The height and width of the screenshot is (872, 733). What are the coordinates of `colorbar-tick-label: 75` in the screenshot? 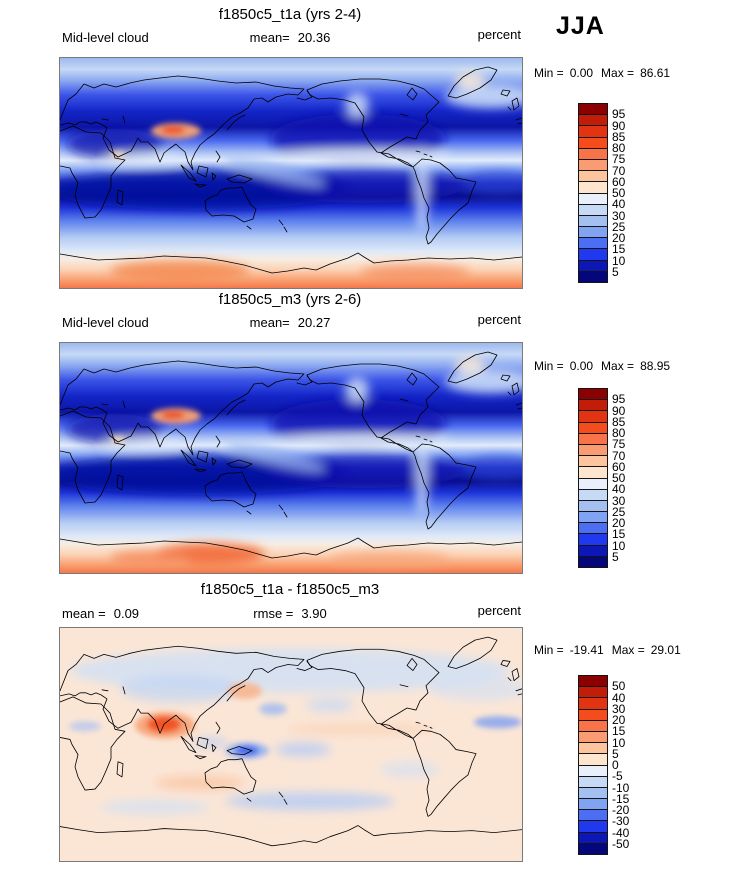 It's located at (619, 159).